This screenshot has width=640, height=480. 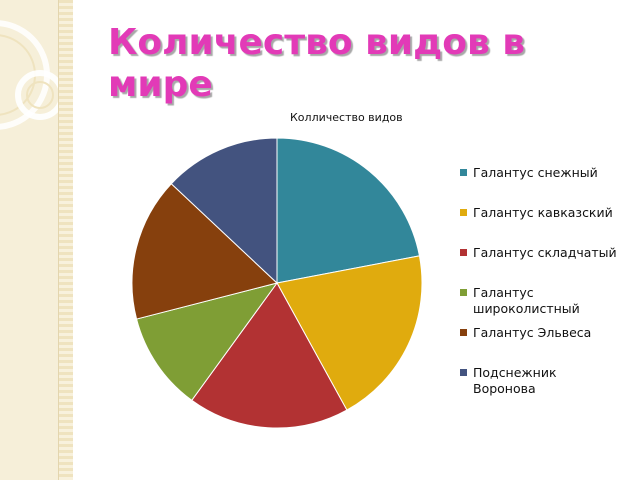 What do you see at coordinates (346, 117) in the screenshot?
I see `chart-title: Колличество видов` at bounding box center [346, 117].